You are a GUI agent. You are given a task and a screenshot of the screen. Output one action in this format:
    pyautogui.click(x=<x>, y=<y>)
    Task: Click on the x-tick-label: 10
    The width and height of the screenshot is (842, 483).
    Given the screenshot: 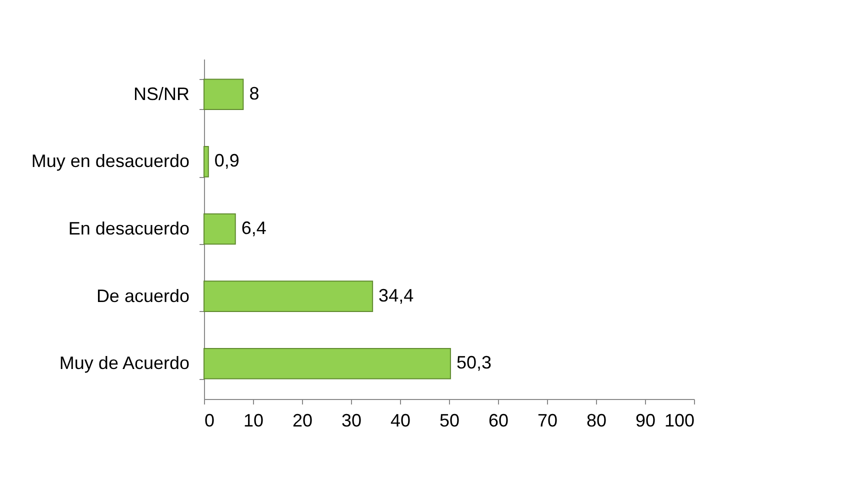 What is the action you would take?
    pyautogui.click(x=253, y=420)
    